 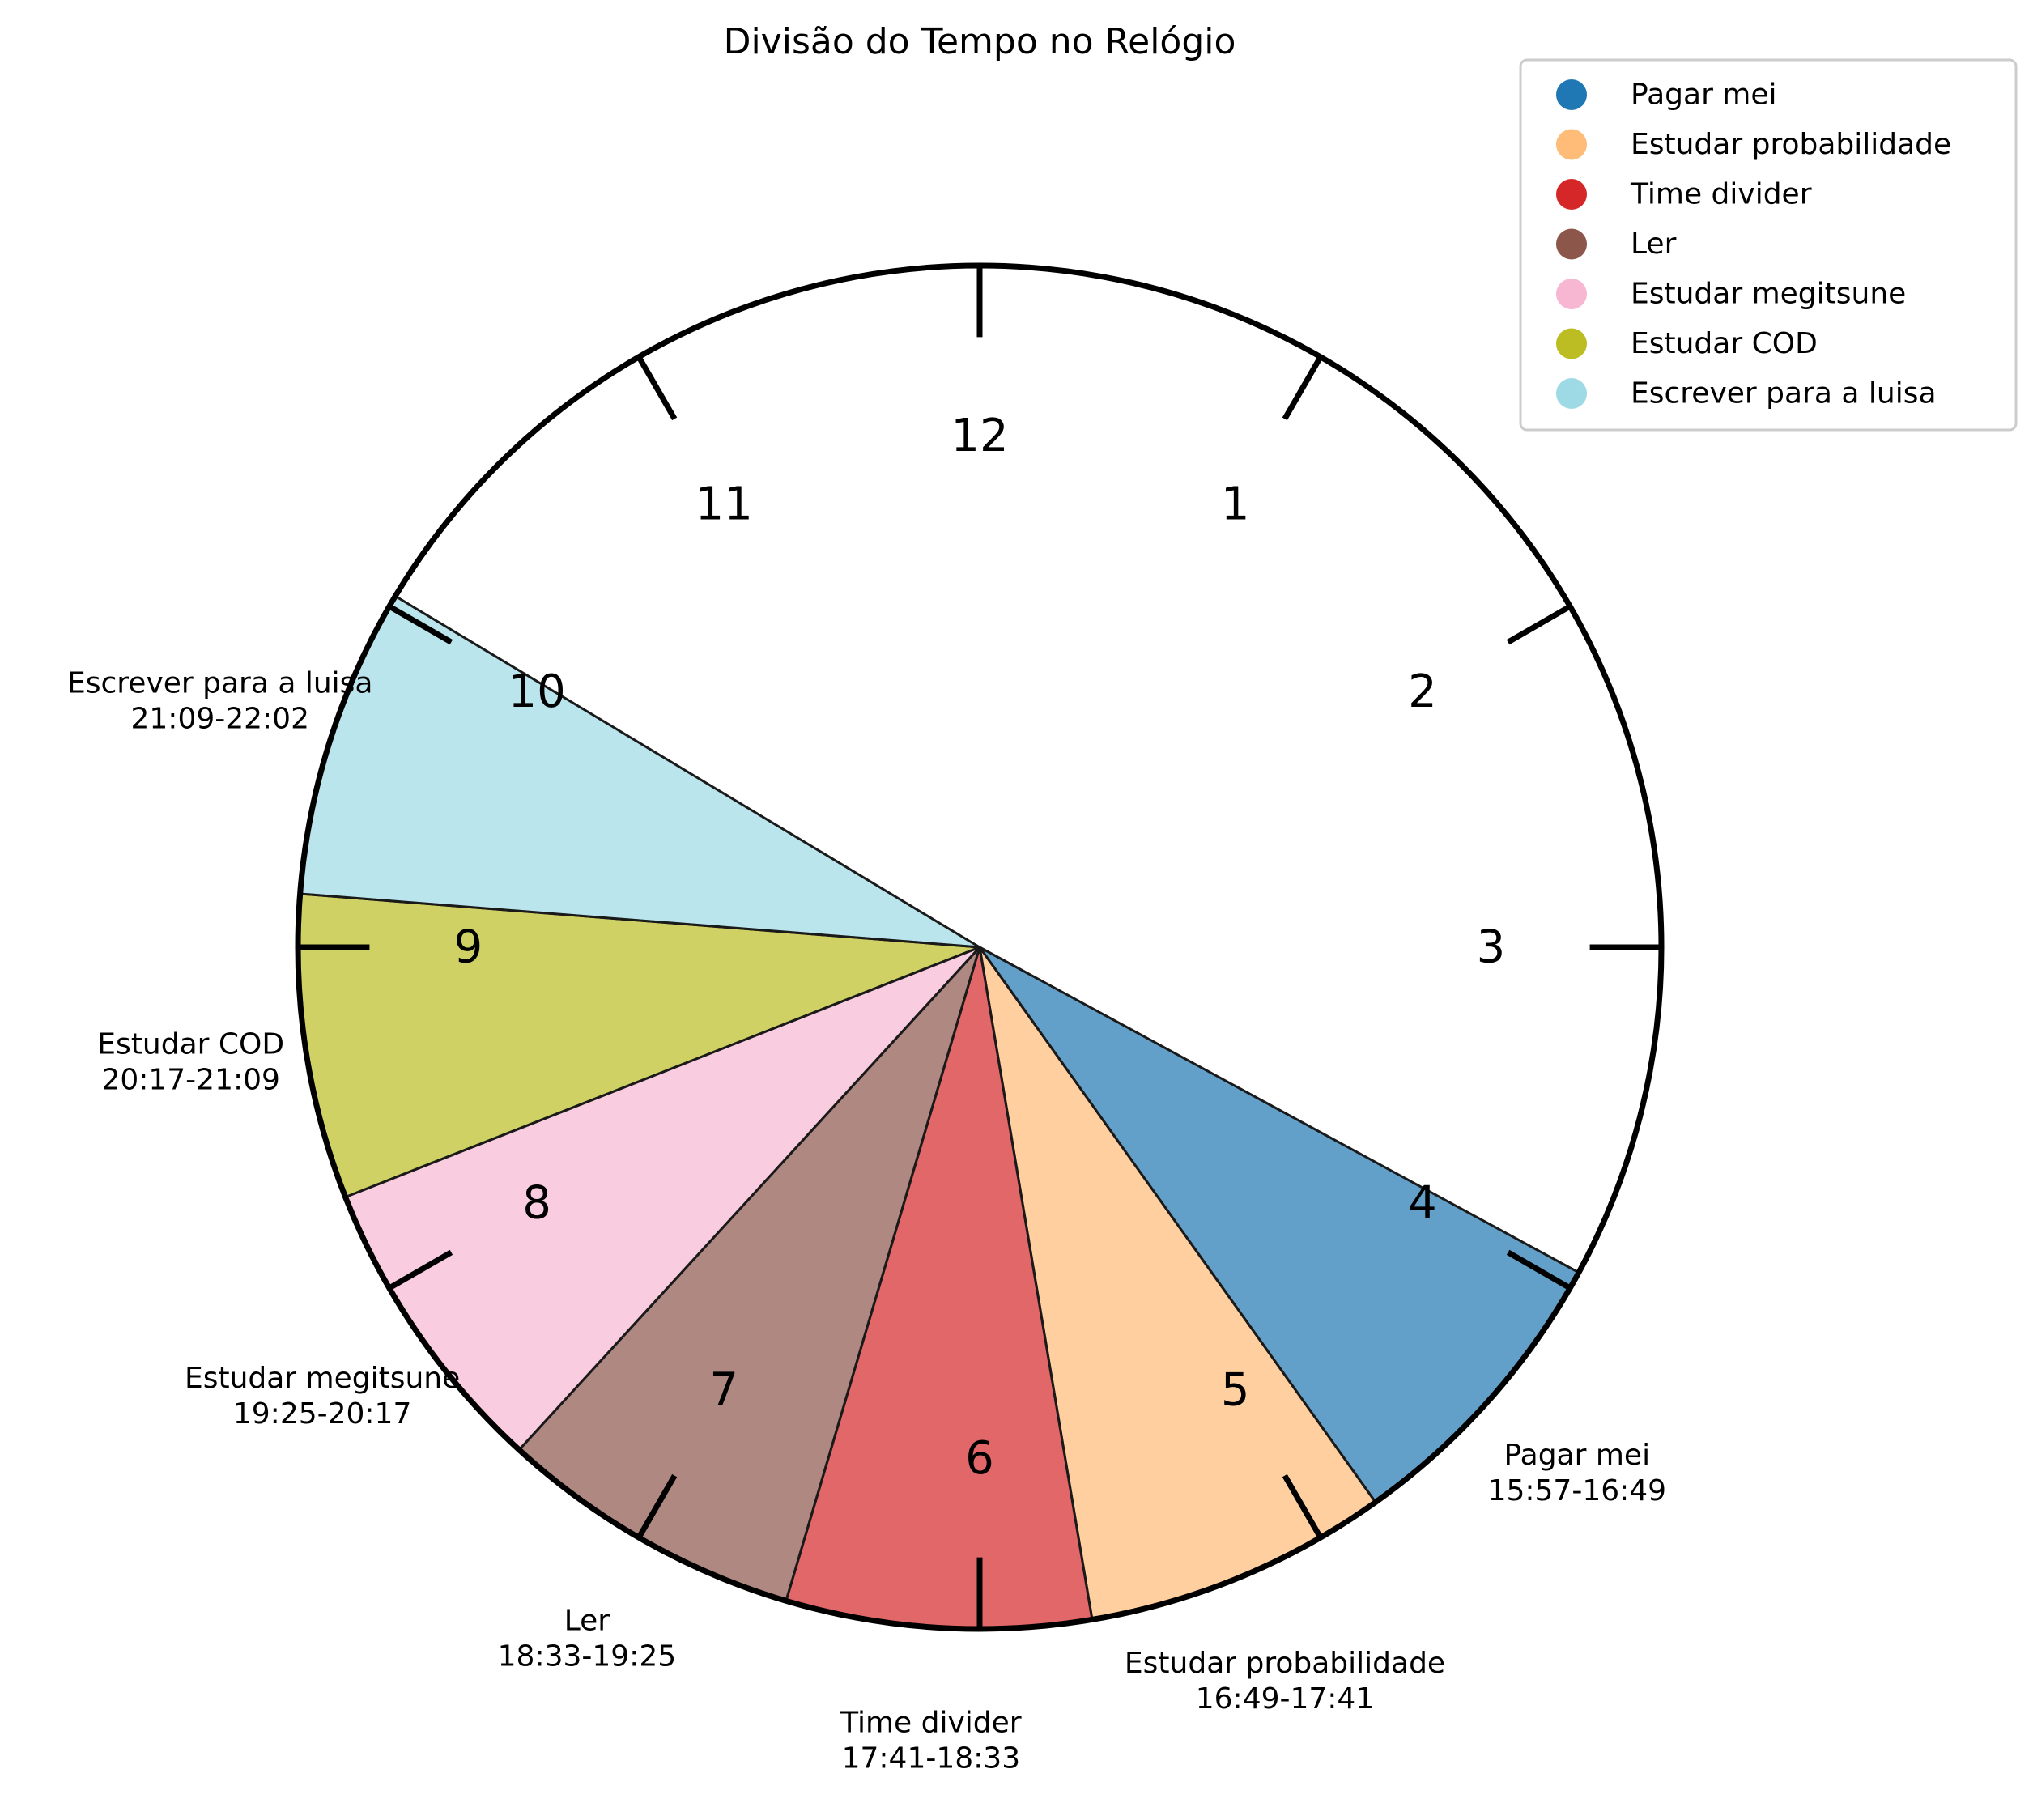 What do you see at coordinates (1422, 1203) in the screenshot?
I see `hour-number-4: 4` at bounding box center [1422, 1203].